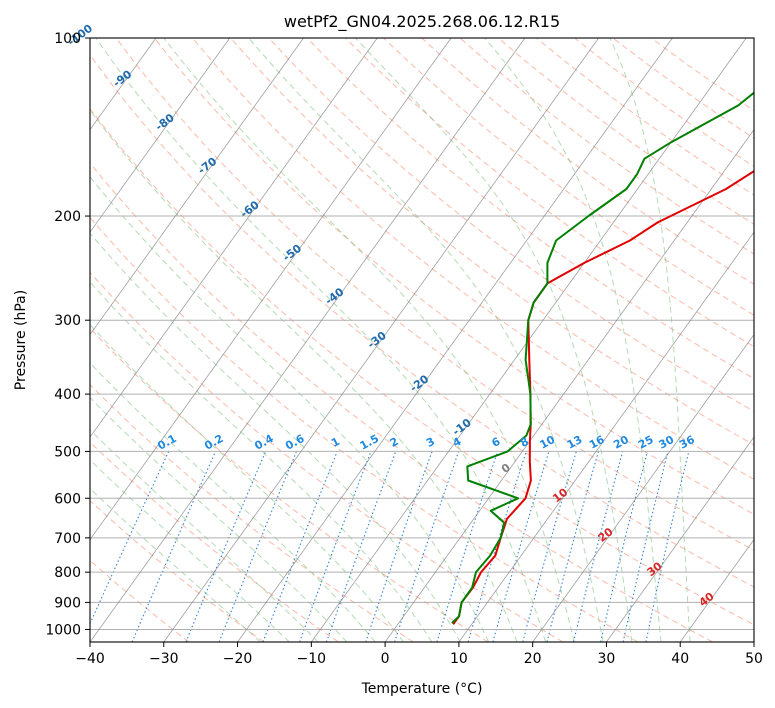 The width and height of the screenshot is (775, 708). I want to click on mixing-ratio-label: 10, so click(548, 442).